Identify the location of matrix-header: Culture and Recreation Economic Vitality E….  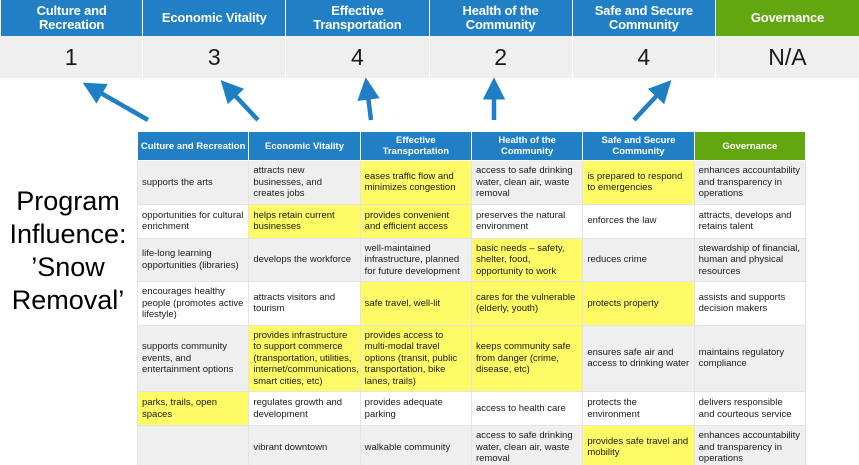
(471, 146).